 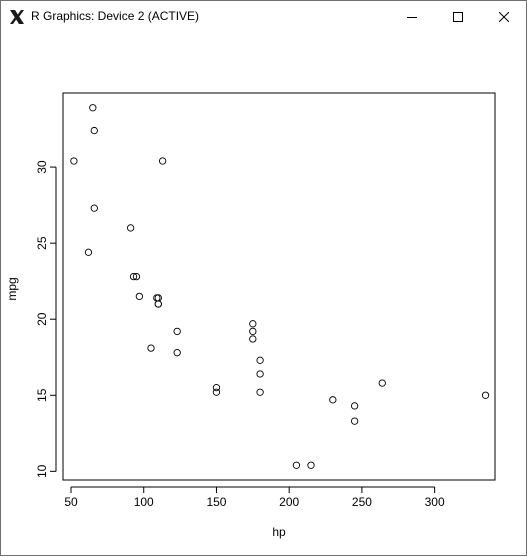 I want to click on x-window-icon, so click(x=17, y=17).